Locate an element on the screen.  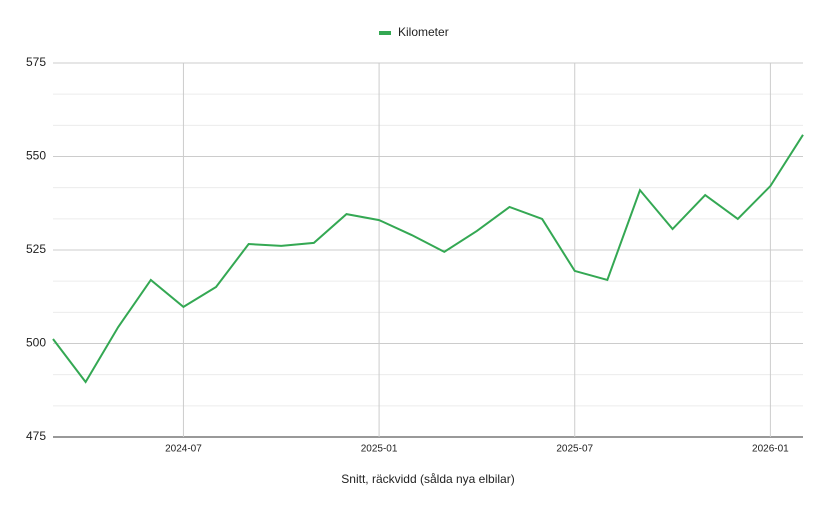
x-tick-label: 2026-01 is located at coordinates (770, 449).